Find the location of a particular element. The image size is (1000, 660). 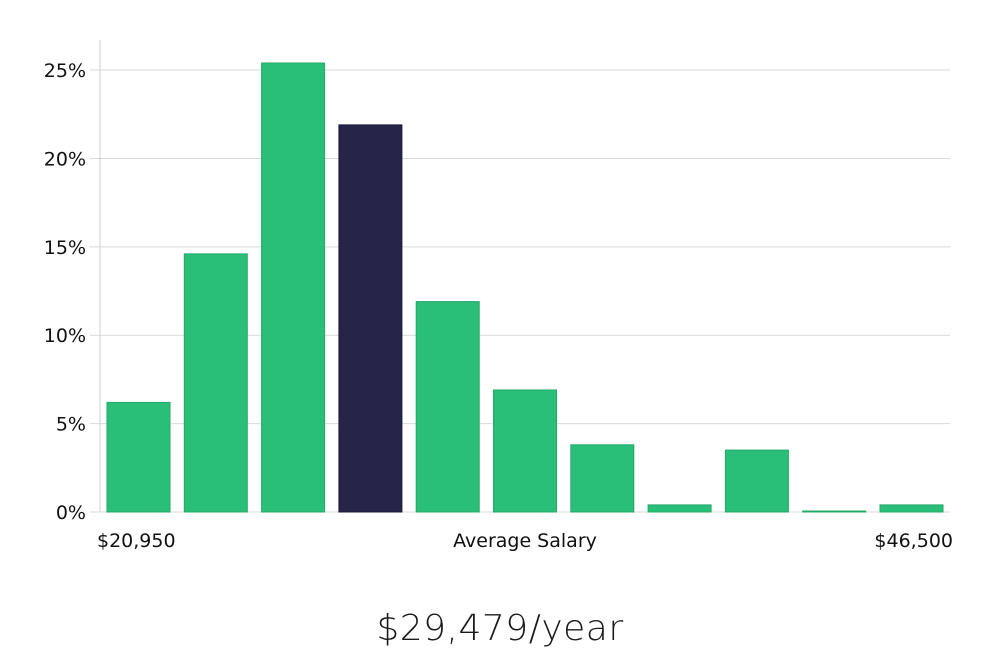

y-tick-label: 10% is located at coordinates (65, 336).